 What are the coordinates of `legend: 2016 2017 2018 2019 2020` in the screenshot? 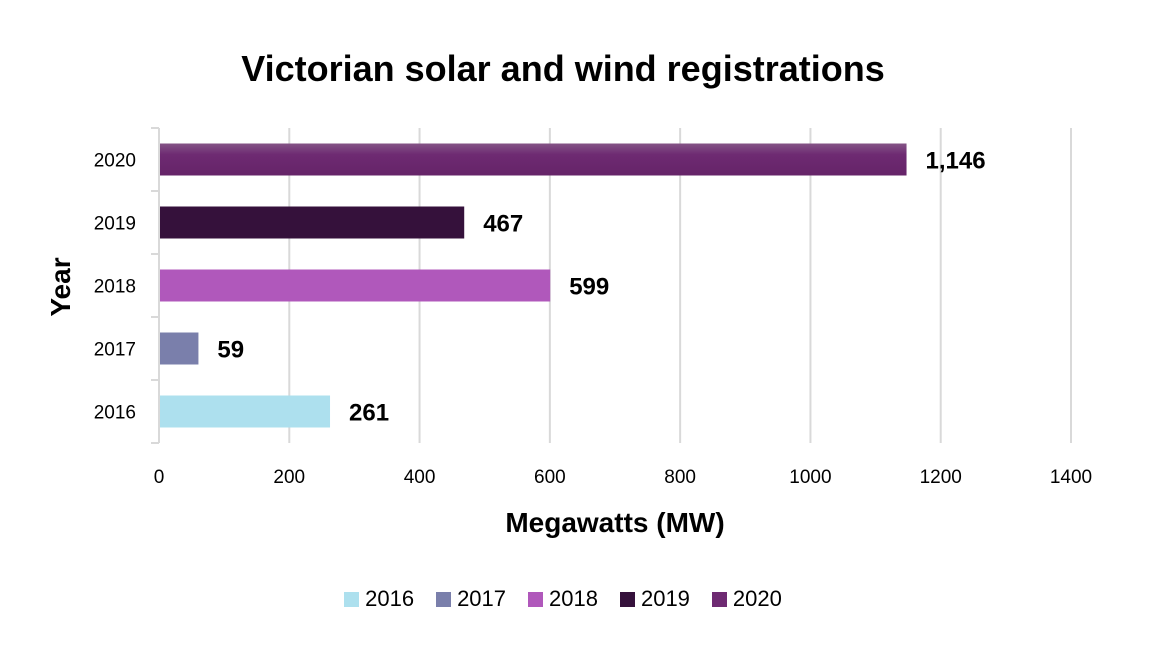 It's located at (563, 599).